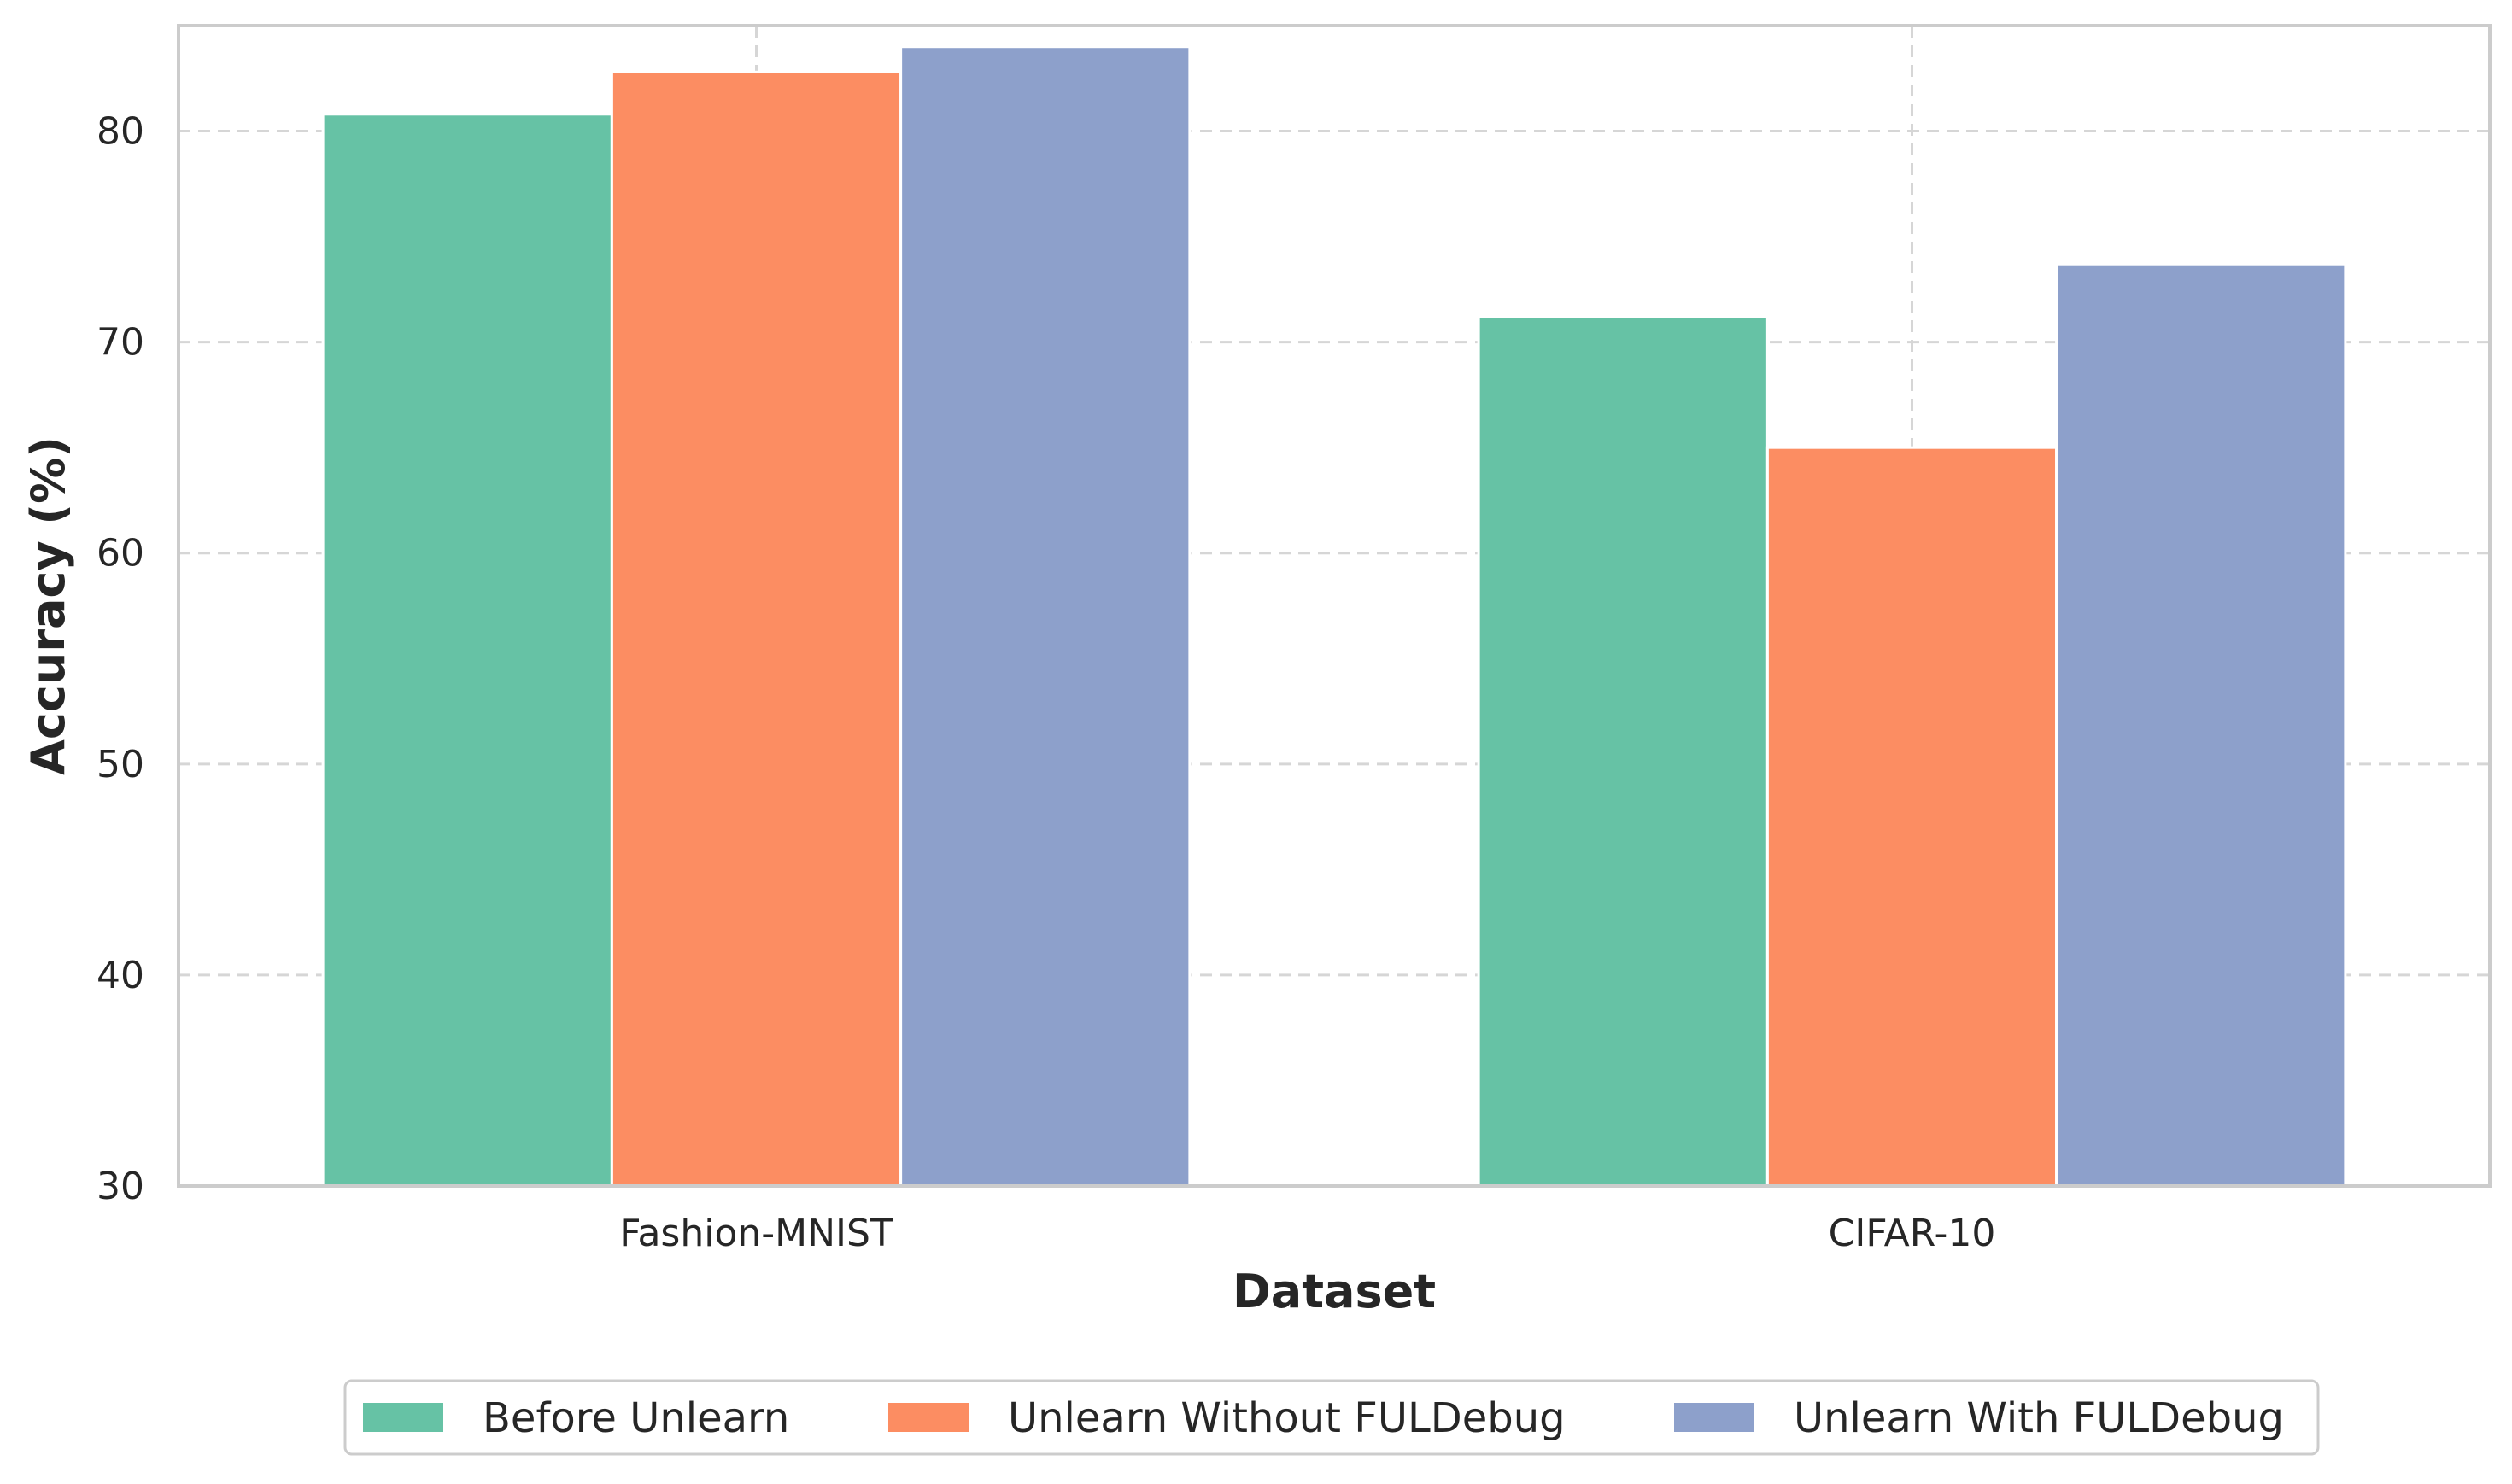 The width and height of the screenshot is (2512, 1484). I want to click on legend-swatch-unlearn-without-fuldebug, so click(928, 1417).